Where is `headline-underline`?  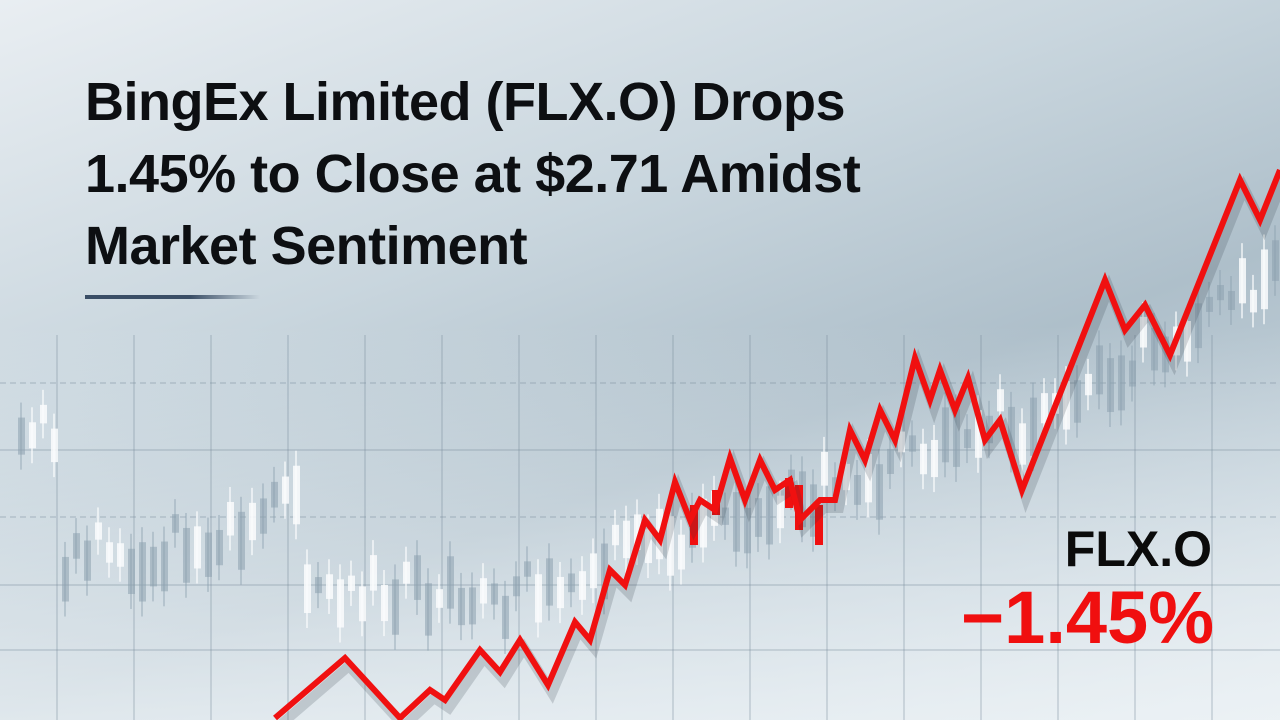 headline-underline is located at coordinates (172, 297).